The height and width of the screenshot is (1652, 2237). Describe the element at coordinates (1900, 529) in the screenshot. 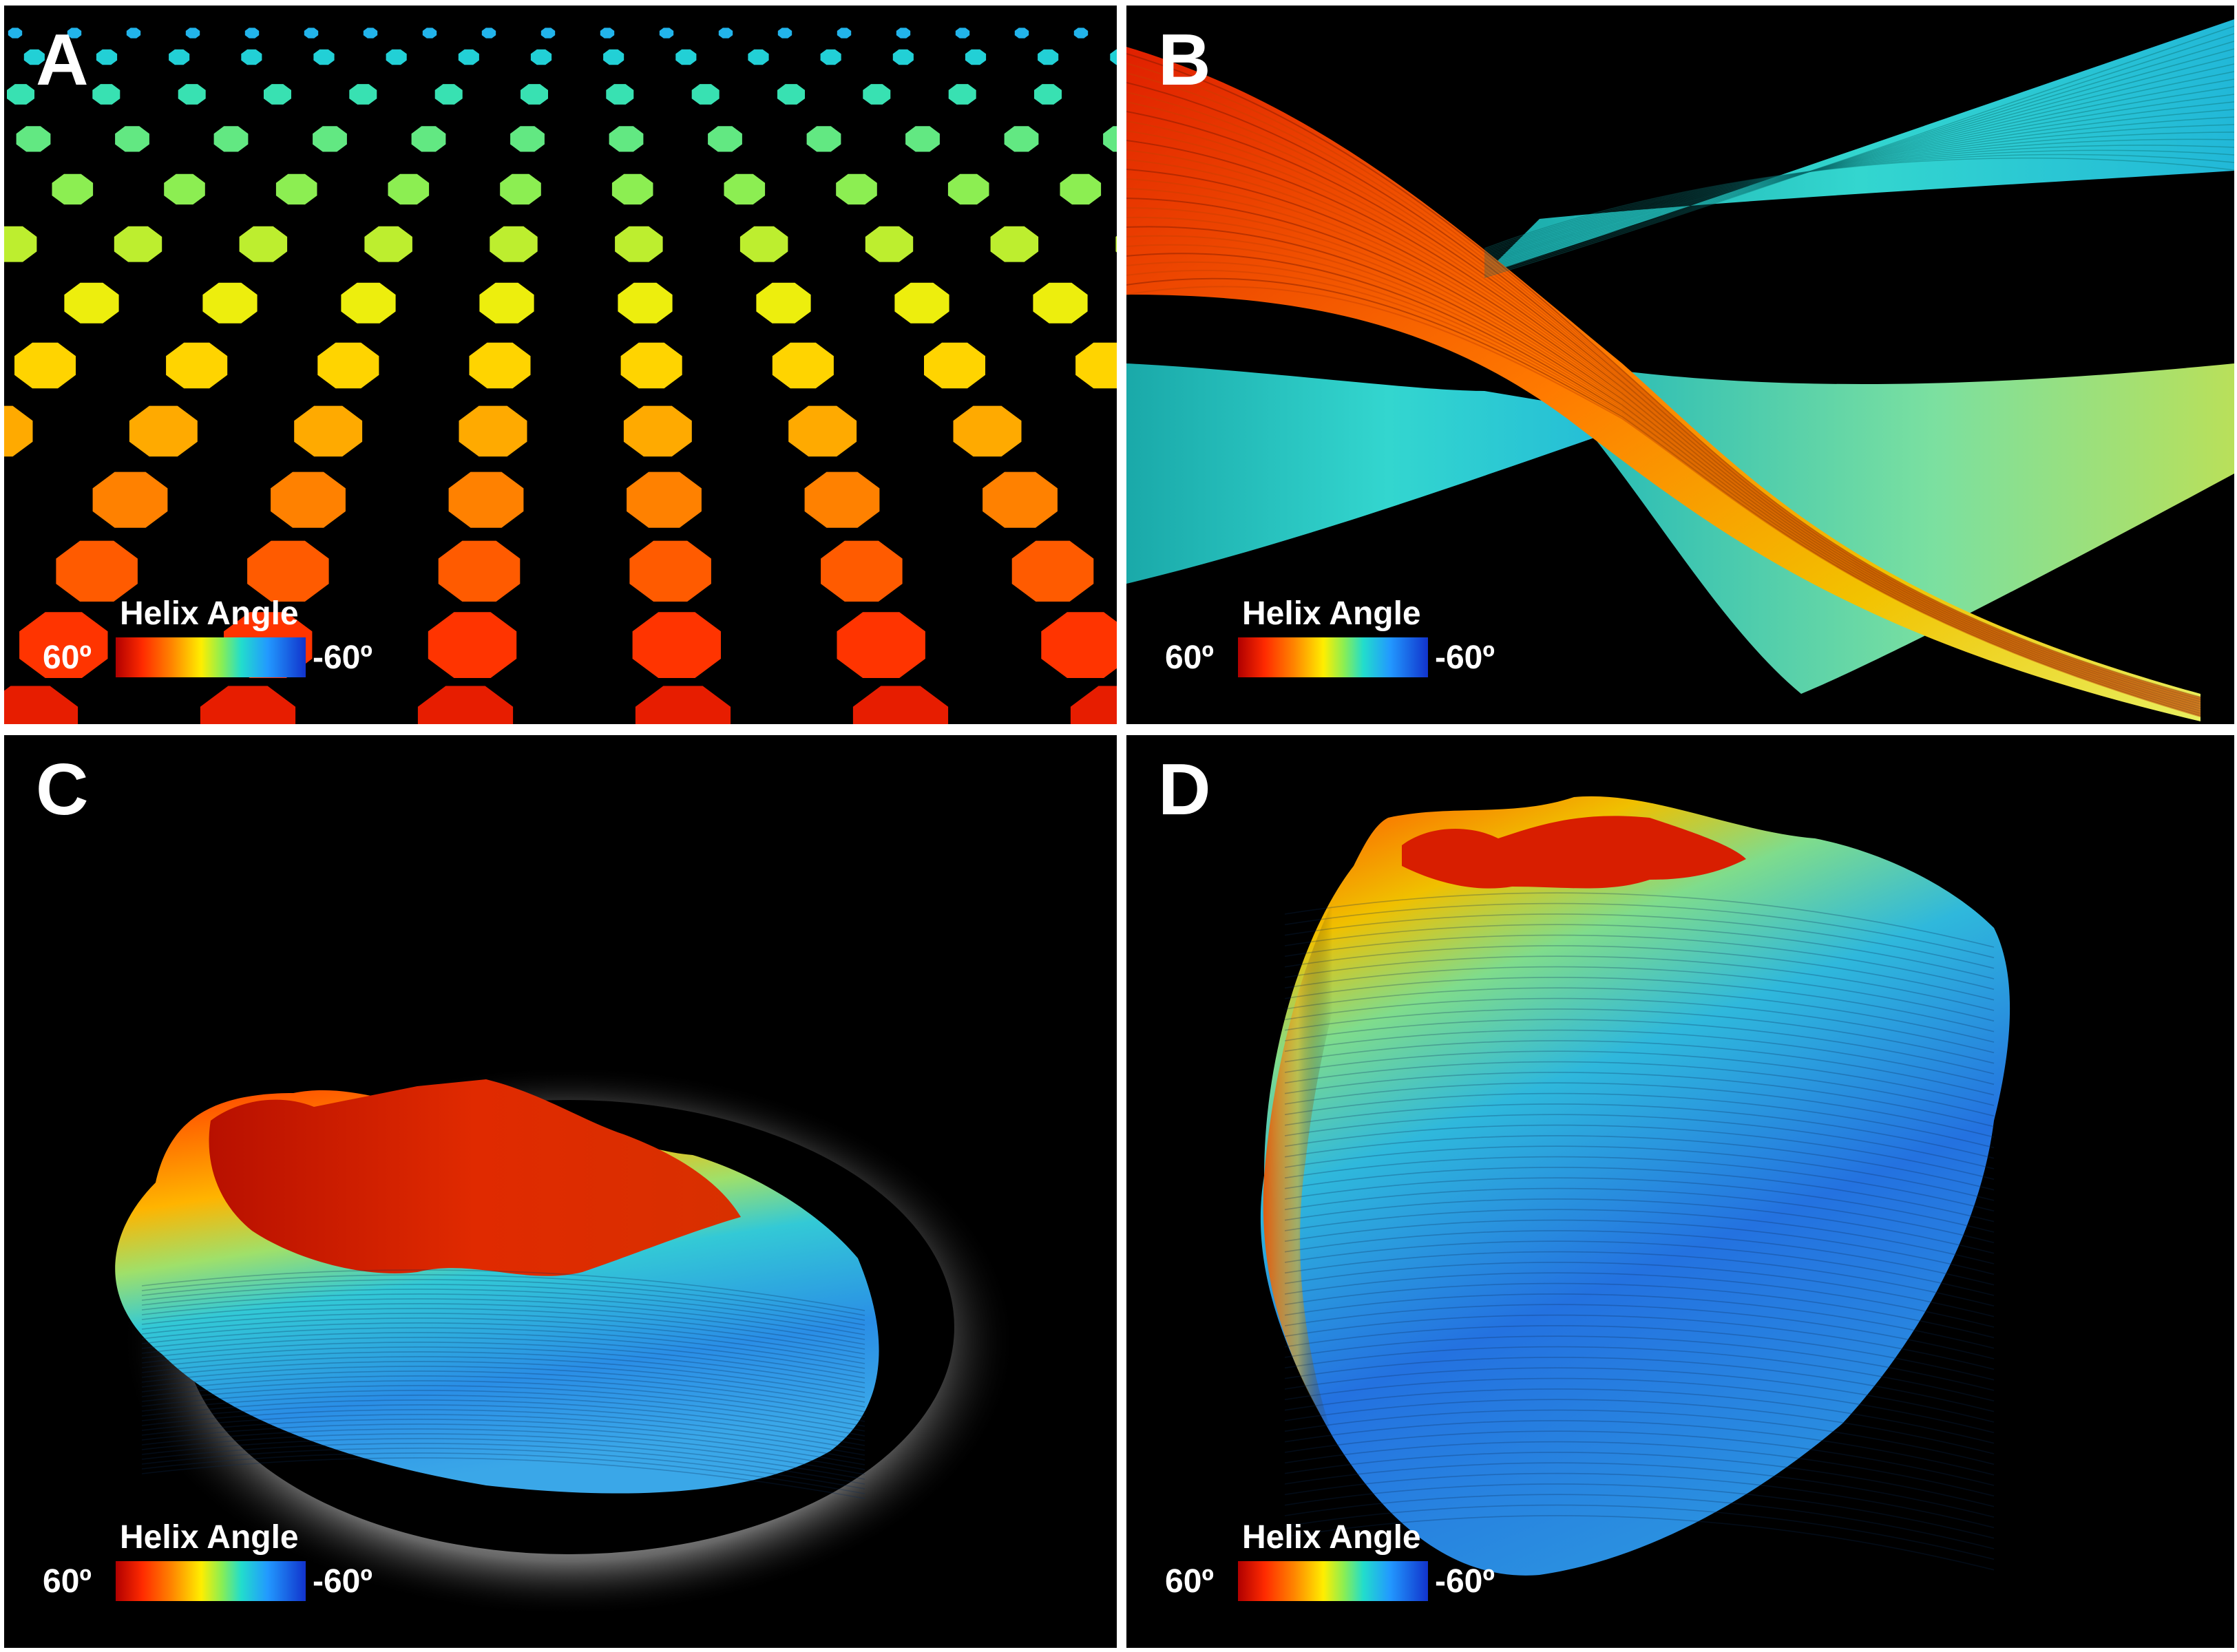

I see `green-lower-sheet` at that location.